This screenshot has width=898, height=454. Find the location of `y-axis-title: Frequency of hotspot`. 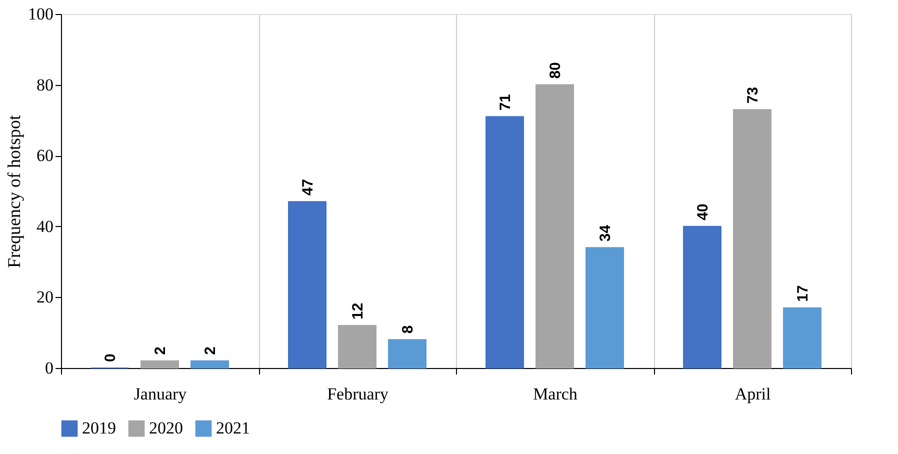

y-axis-title: Frequency of hotspot is located at coordinates (14, 191).